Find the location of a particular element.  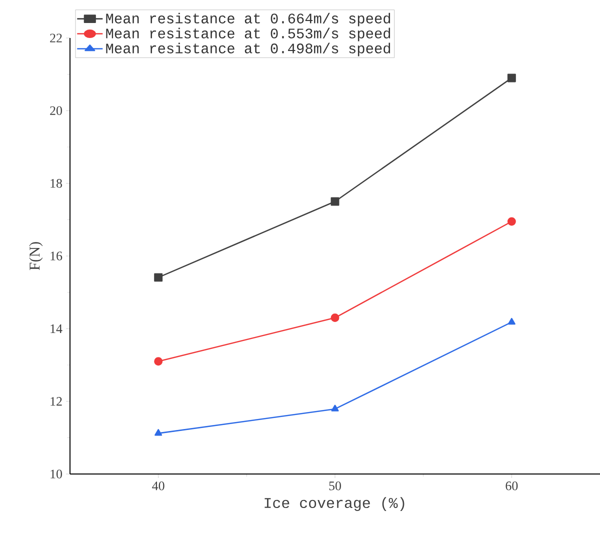

x-tick-label: 60 is located at coordinates (512, 486).